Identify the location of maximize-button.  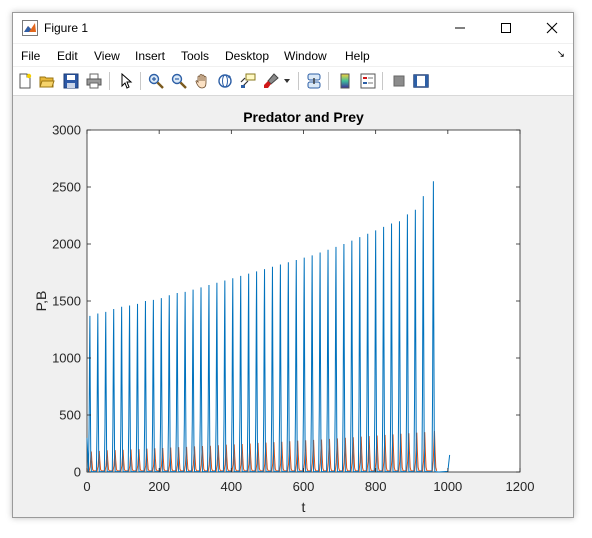
(506, 28).